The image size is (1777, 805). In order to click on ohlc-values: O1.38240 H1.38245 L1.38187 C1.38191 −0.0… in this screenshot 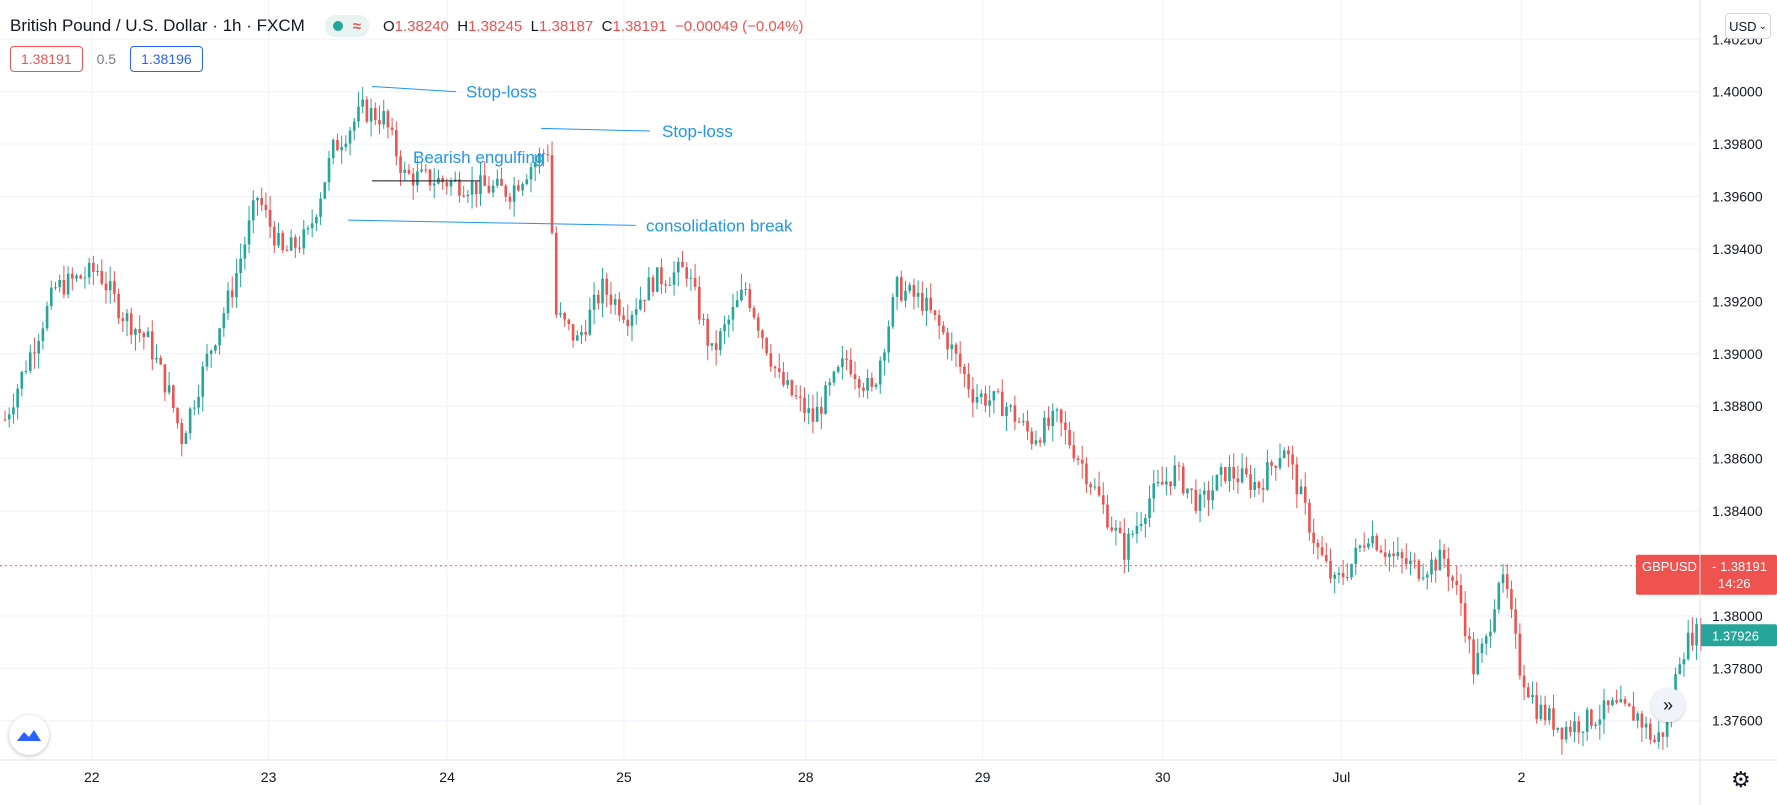, I will do `click(593, 26)`.